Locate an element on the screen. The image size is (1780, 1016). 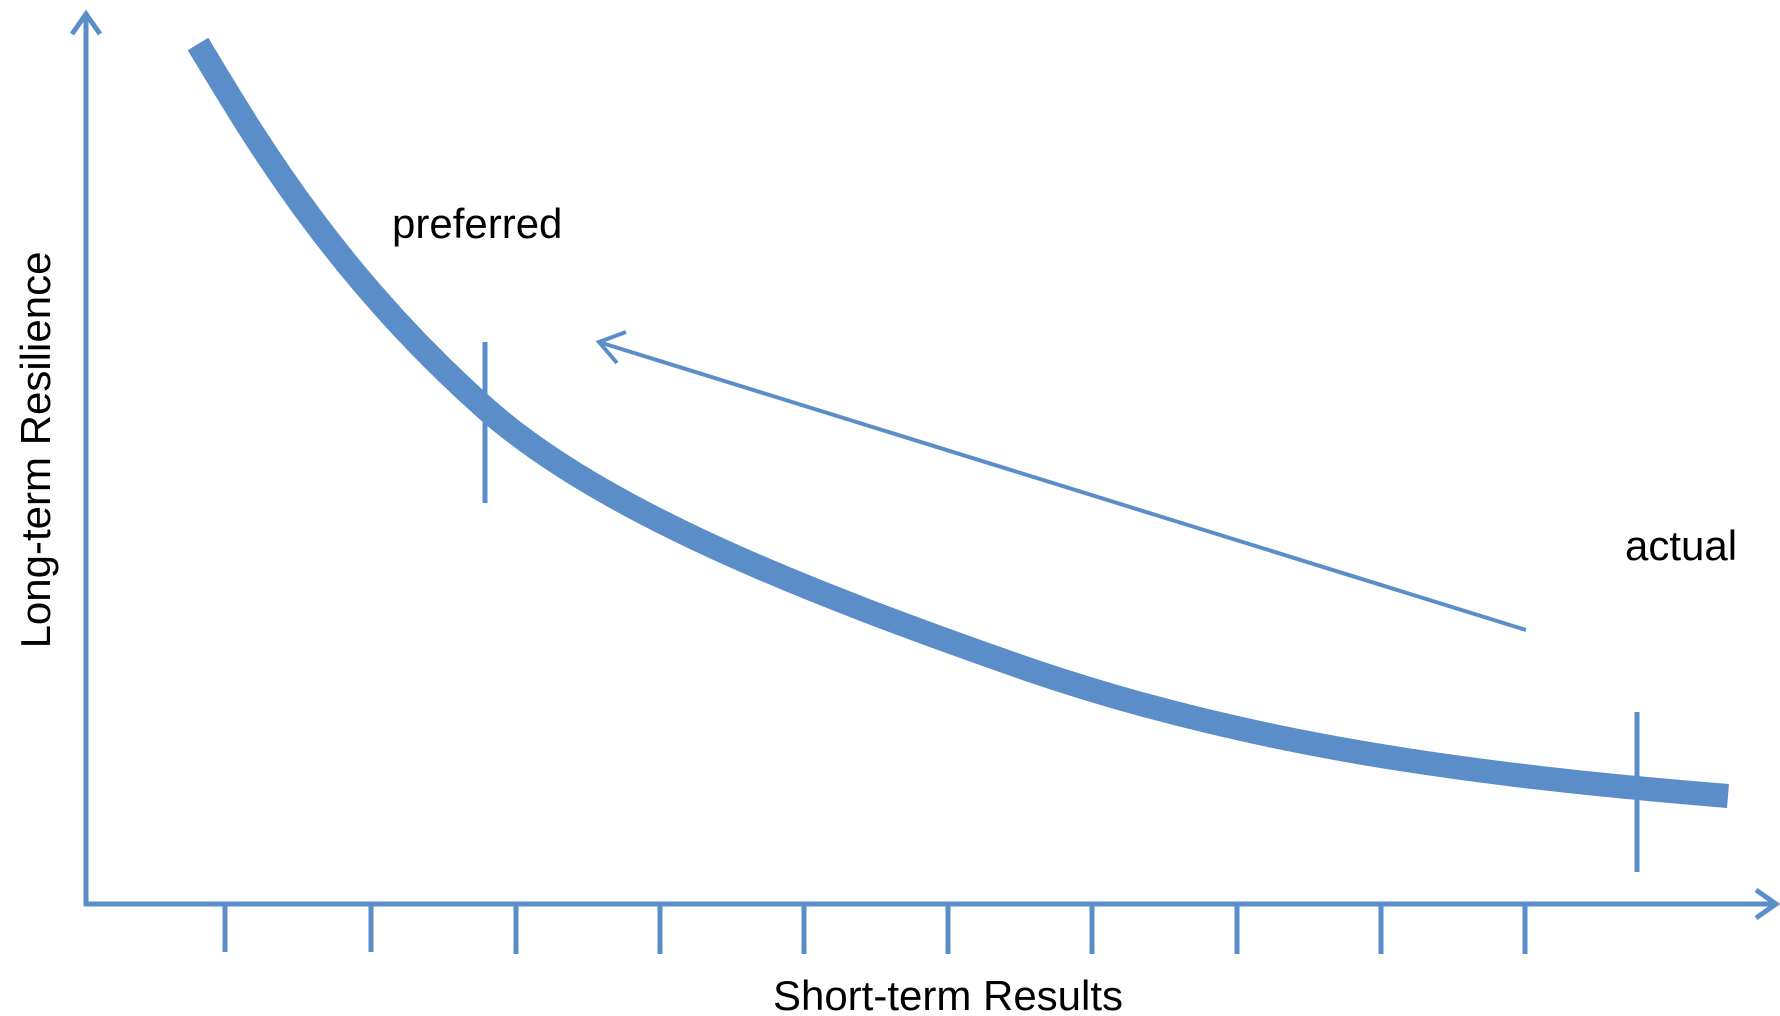
shift-arrow-shaft is located at coordinates (1064, 486).